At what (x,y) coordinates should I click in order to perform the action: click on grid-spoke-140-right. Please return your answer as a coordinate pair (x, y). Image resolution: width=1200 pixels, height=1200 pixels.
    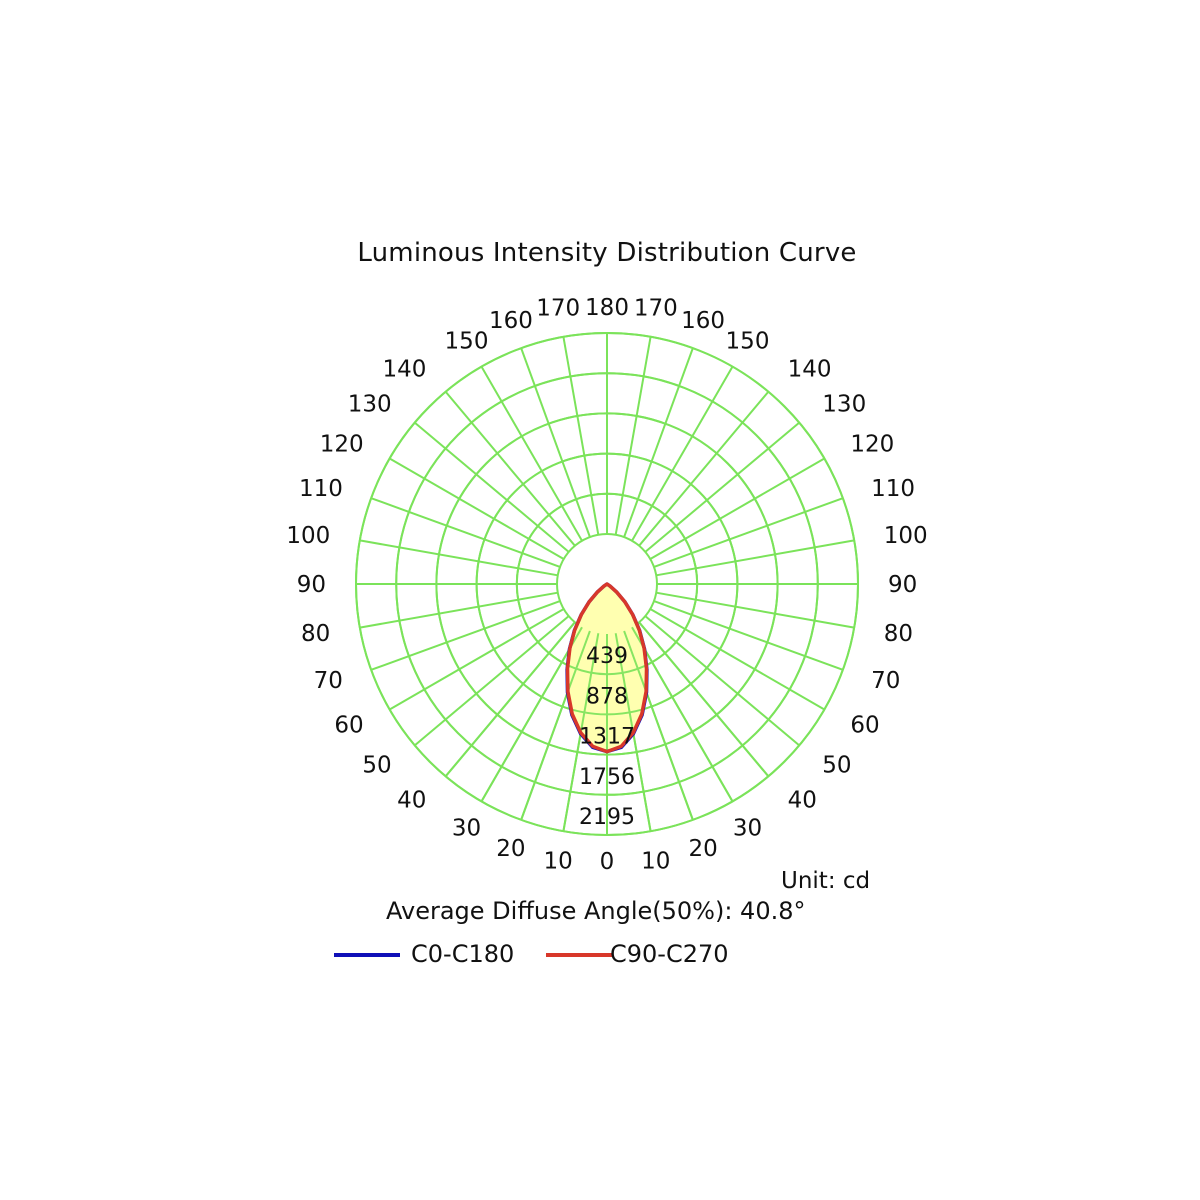
    Looking at the image, I should click on (704, 469).